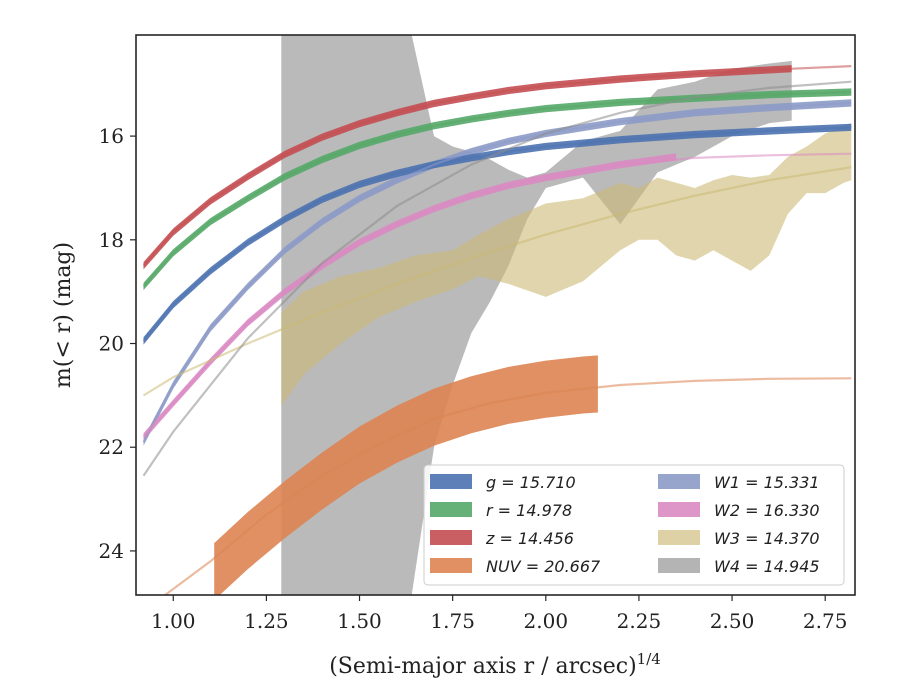  Describe the element at coordinates (732, 621) in the screenshot. I see `x-tick-label: 2.50` at that location.